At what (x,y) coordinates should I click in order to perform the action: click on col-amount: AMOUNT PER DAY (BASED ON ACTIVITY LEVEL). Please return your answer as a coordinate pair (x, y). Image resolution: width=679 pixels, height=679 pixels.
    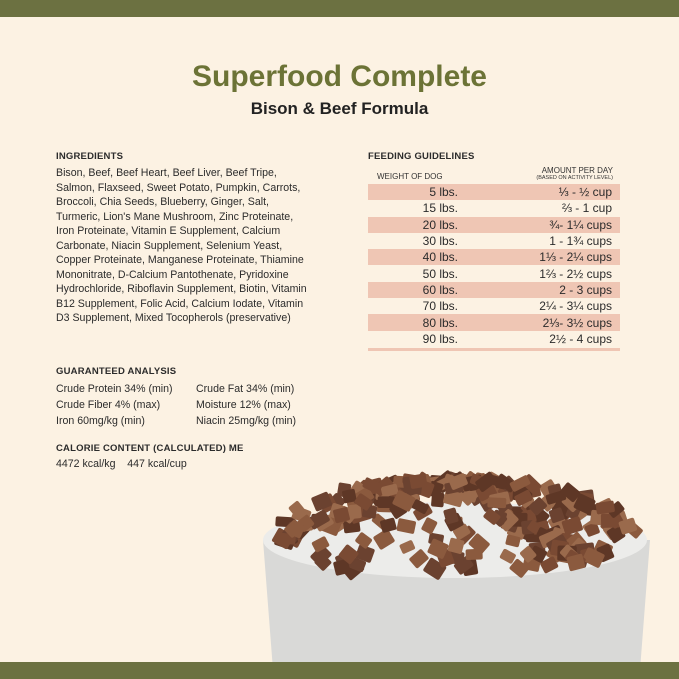
    Looking at the image, I should click on (553, 173).